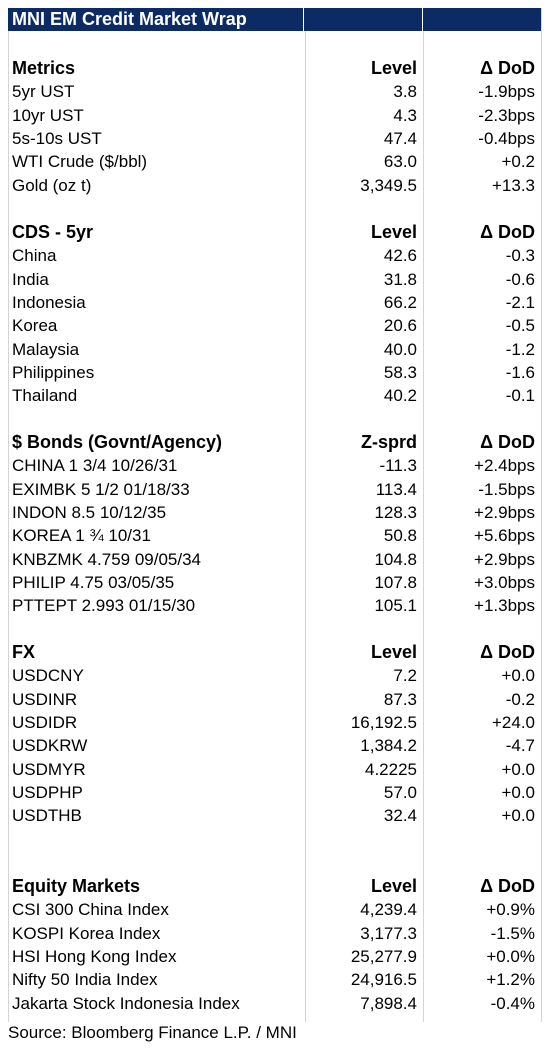 The image size is (550, 1053). I want to click on table-row: USDIDR 16,192.5 +24.0, so click(274, 722).